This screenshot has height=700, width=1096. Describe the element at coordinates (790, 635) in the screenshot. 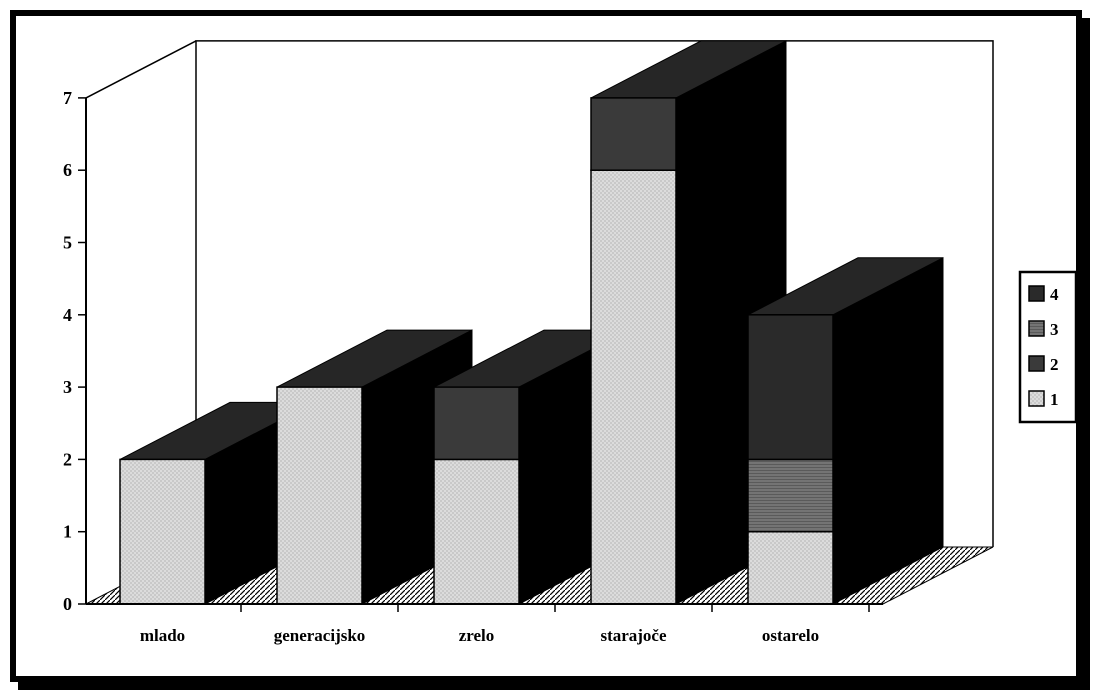

I see `x-tick-label: ostarelo` at that location.